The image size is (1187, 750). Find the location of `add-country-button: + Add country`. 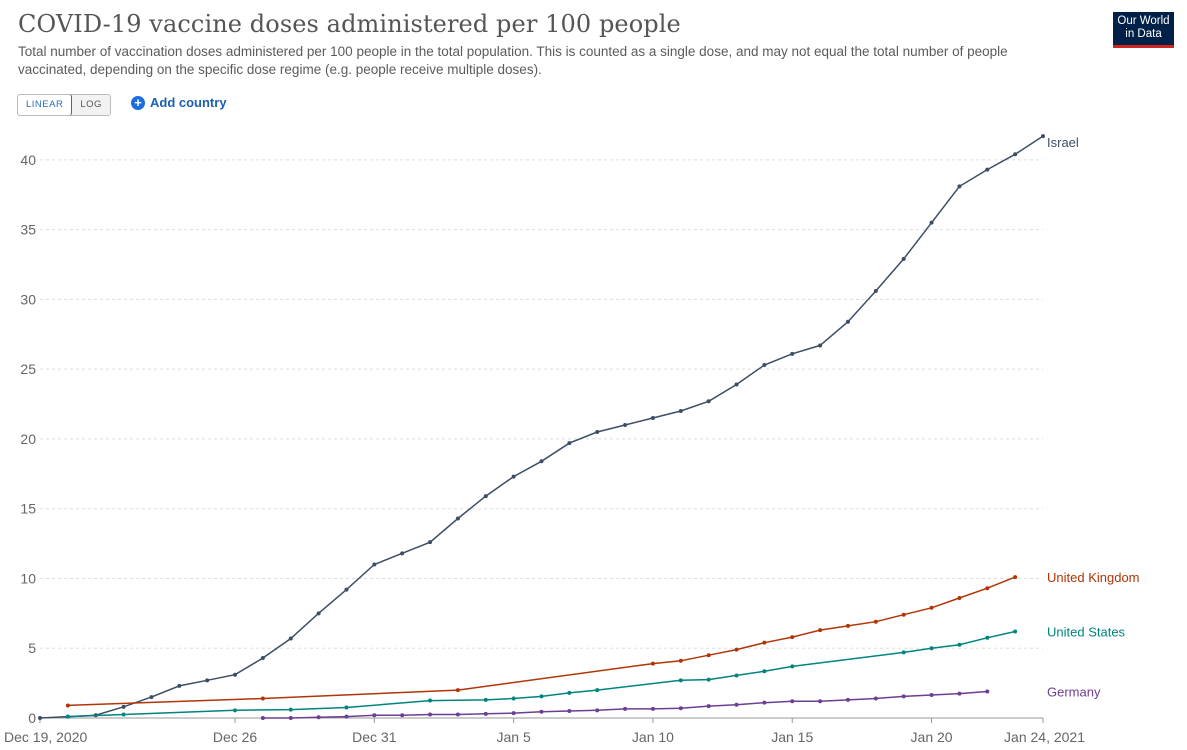

add-country-button: + Add country is located at coordinates (179, 102).